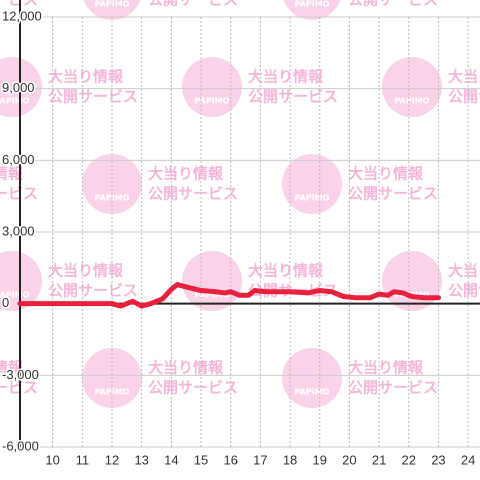 The height and width of the screenshot is (480, 480). What do you see at coordinates (230, 459) in the screenshot?
I see `x-tick-label: 16` at bounding box center [230, 459].